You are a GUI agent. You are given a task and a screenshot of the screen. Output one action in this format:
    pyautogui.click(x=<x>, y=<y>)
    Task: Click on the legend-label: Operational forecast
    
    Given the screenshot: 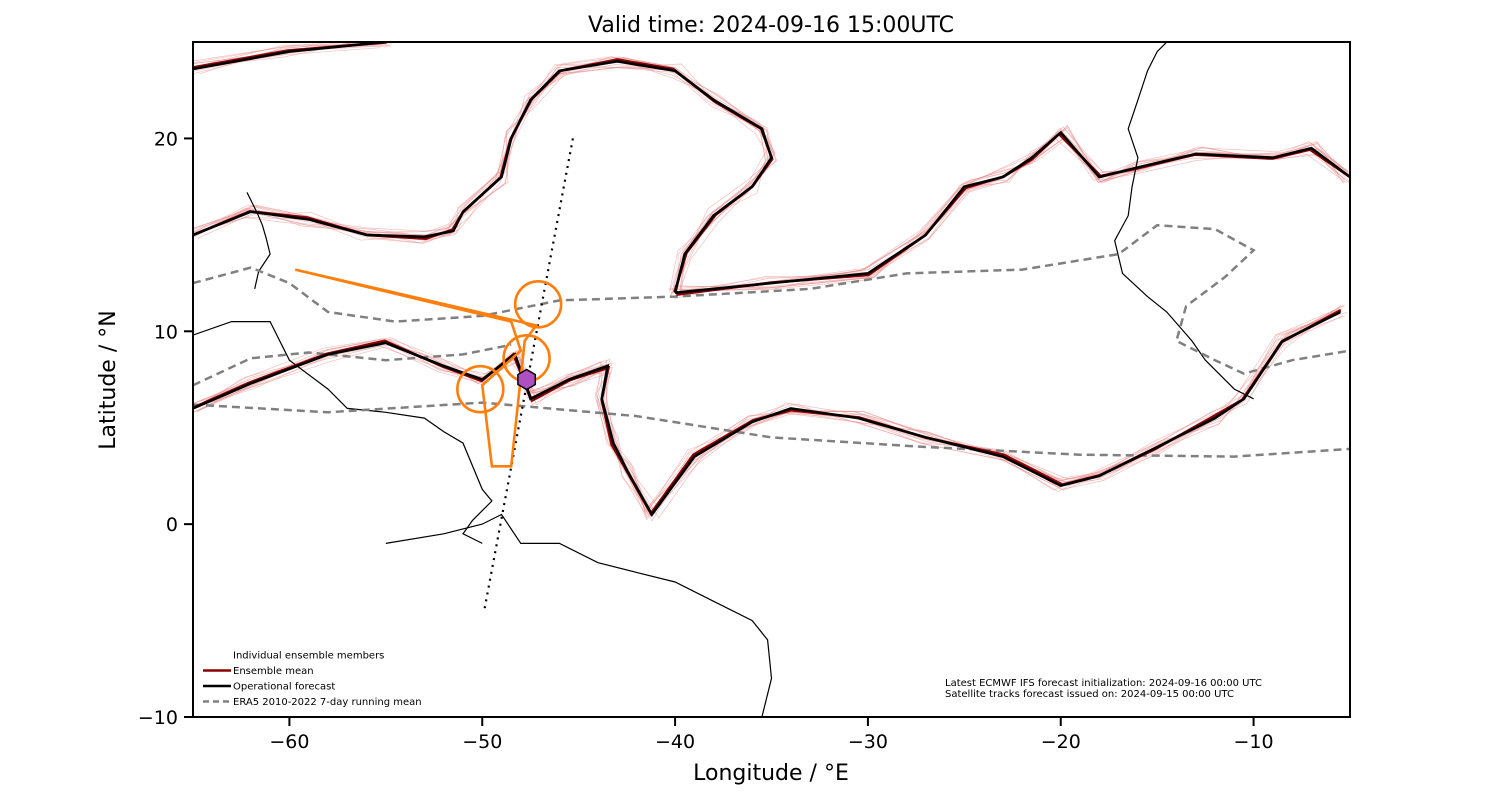 What is the action you would take?
    pyautogui.click(x=284, y=687)
    